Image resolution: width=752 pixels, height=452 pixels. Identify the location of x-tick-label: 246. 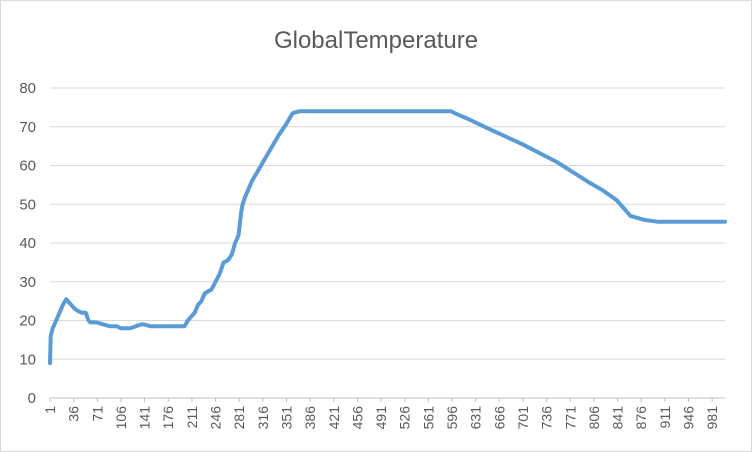
(216, 418).